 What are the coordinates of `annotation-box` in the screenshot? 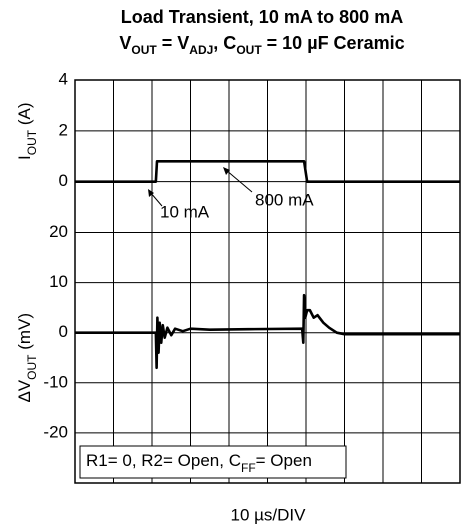 It's located at (213, 462).